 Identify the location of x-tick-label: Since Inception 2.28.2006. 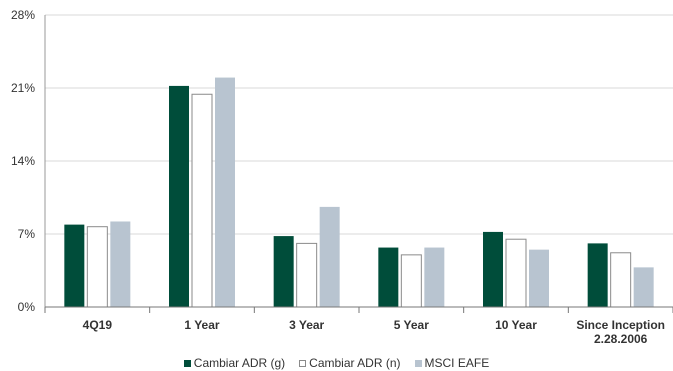
(620, 332).